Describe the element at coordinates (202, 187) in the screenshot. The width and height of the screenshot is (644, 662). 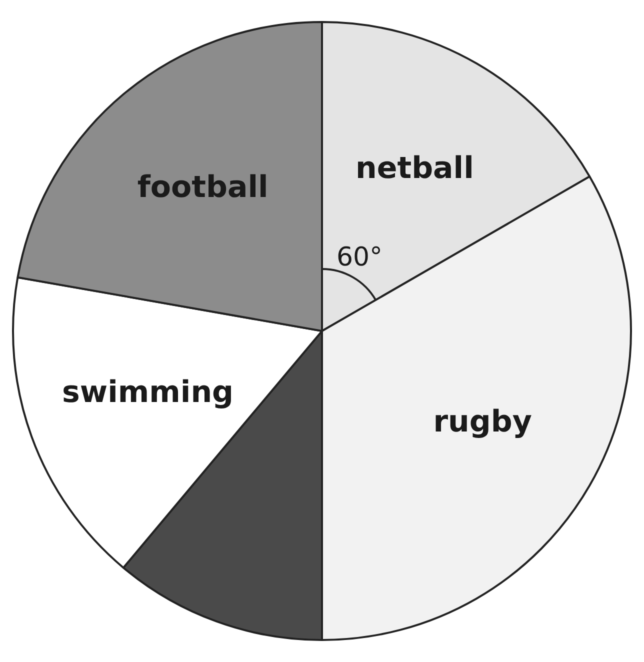
I see `slice-label: football` at that location.